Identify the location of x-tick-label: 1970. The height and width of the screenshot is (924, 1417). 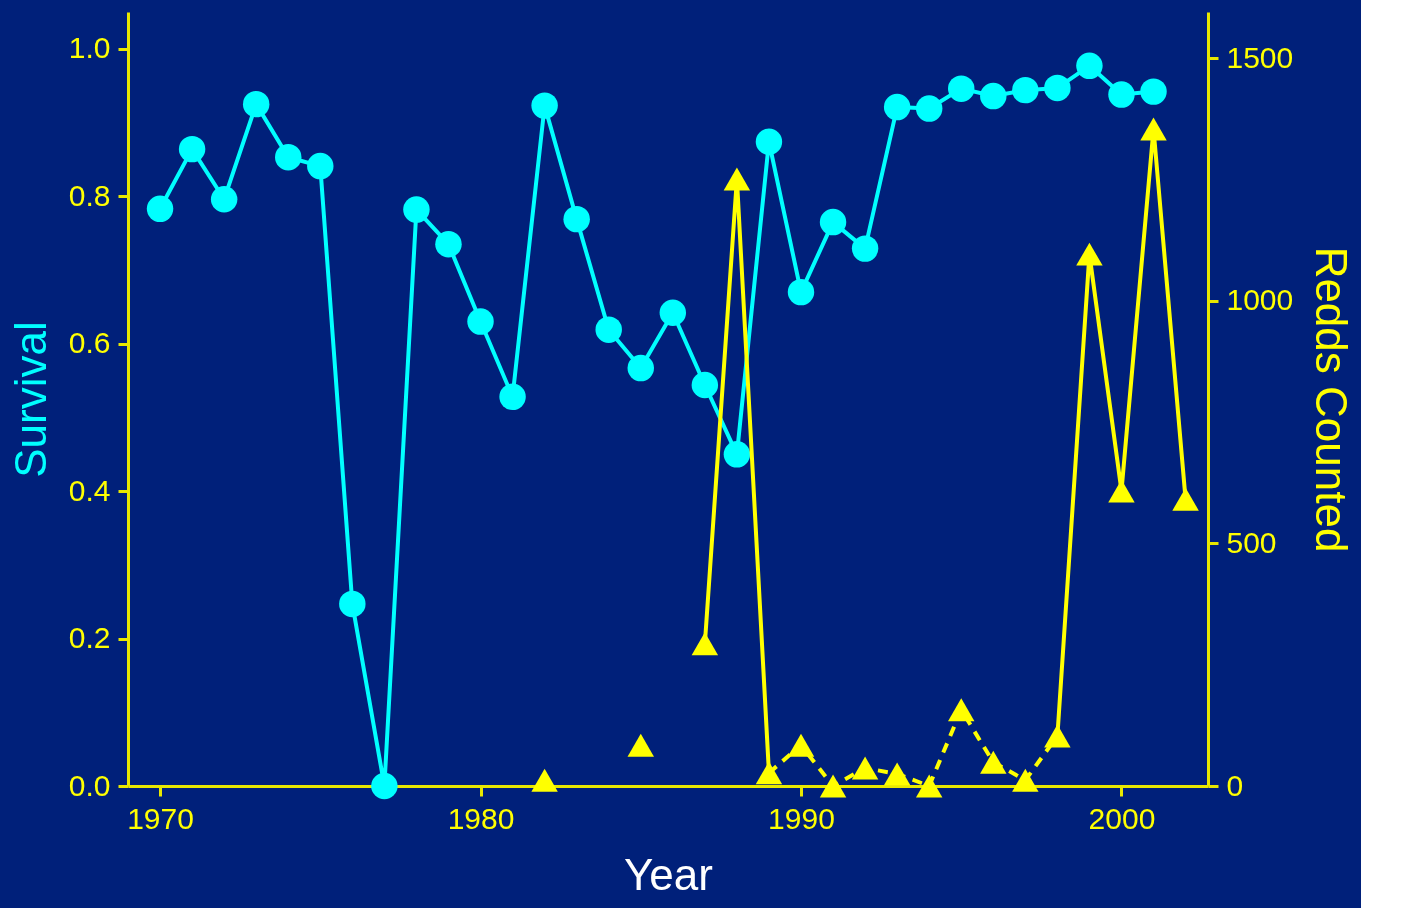
(160, 818).